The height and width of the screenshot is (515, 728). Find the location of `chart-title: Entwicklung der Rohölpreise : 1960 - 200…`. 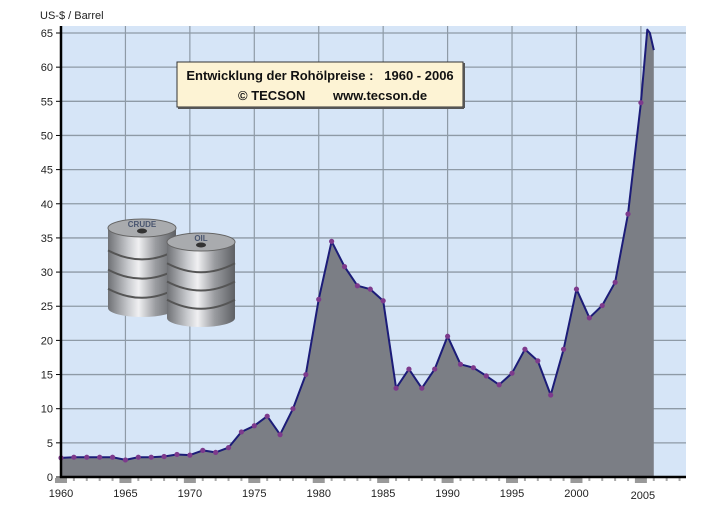

chart-title: Entwicklung der Rohölpreise : 1960 - 200… is located at coordinates (319, 75).